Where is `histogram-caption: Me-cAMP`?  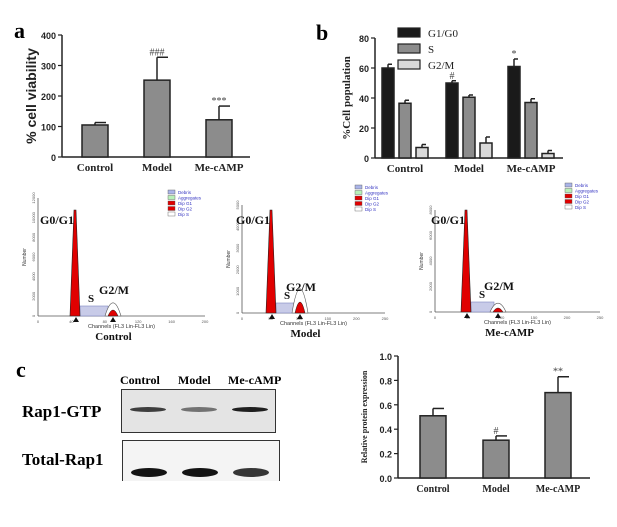 histogram-caption: Me-cAMP is located at coordinates (509, 333).